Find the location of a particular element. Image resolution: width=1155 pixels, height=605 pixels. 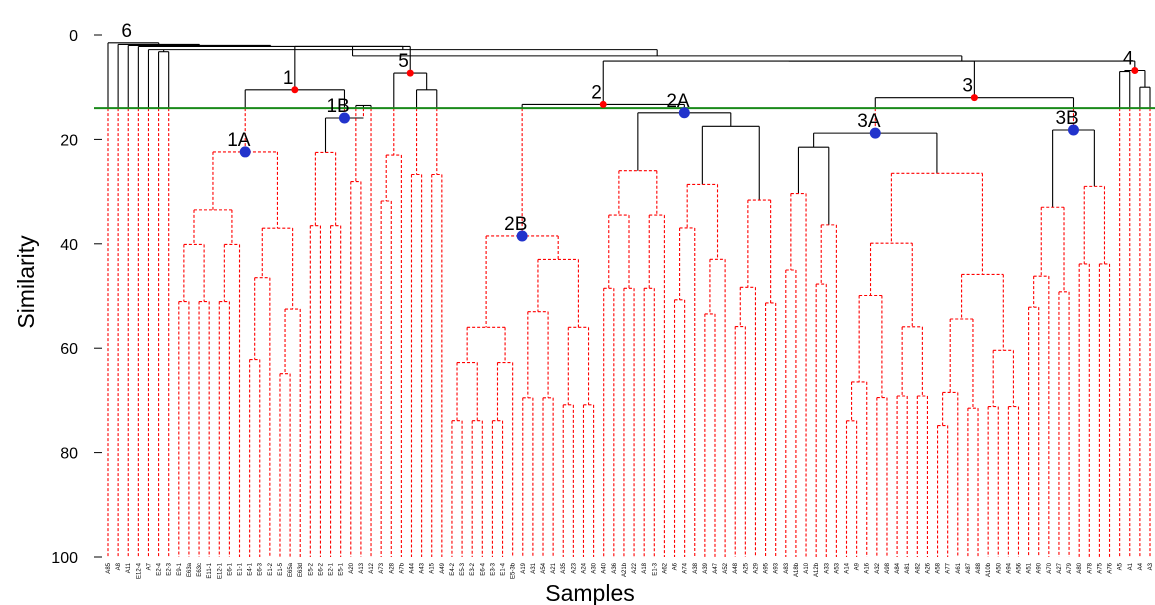

leaf-label: A61 is located at coordinates (959, 567).